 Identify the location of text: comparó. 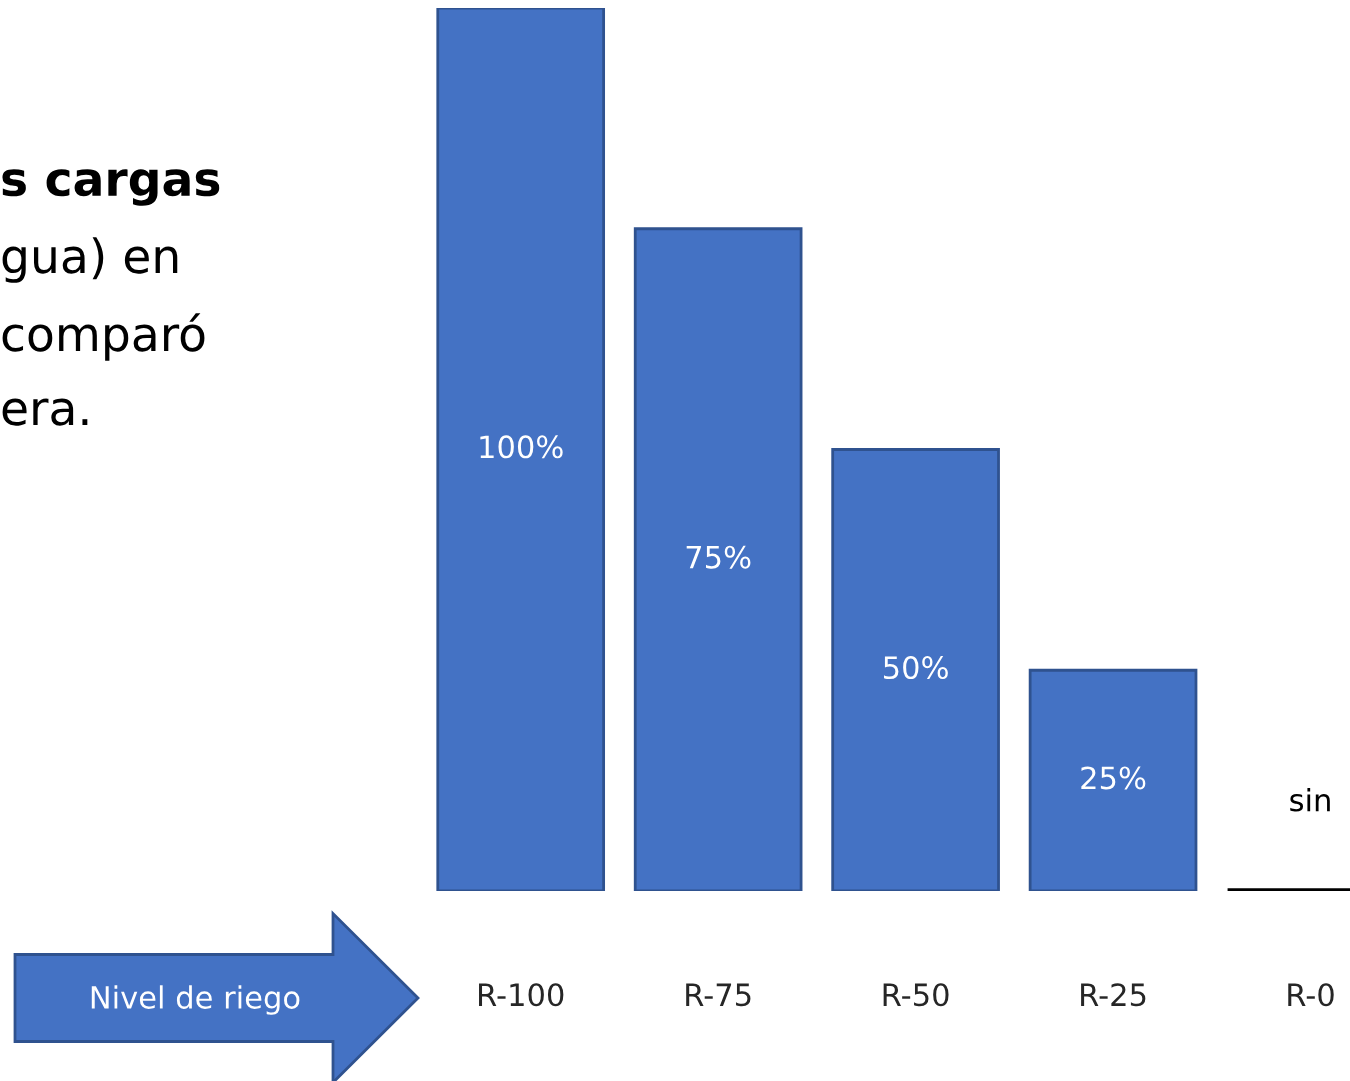
(103, 337).